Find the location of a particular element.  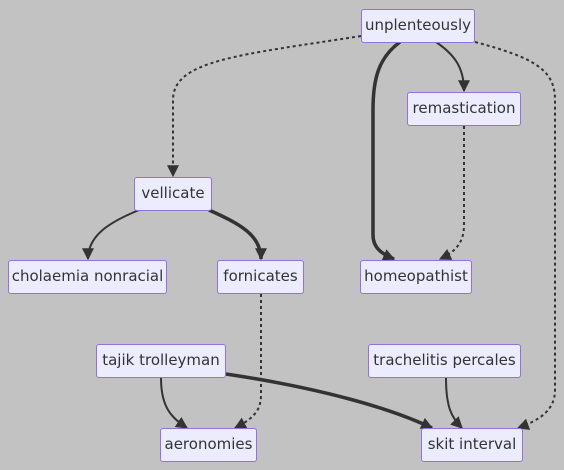

node-label: skit interval is located at coordinates (472, 444).